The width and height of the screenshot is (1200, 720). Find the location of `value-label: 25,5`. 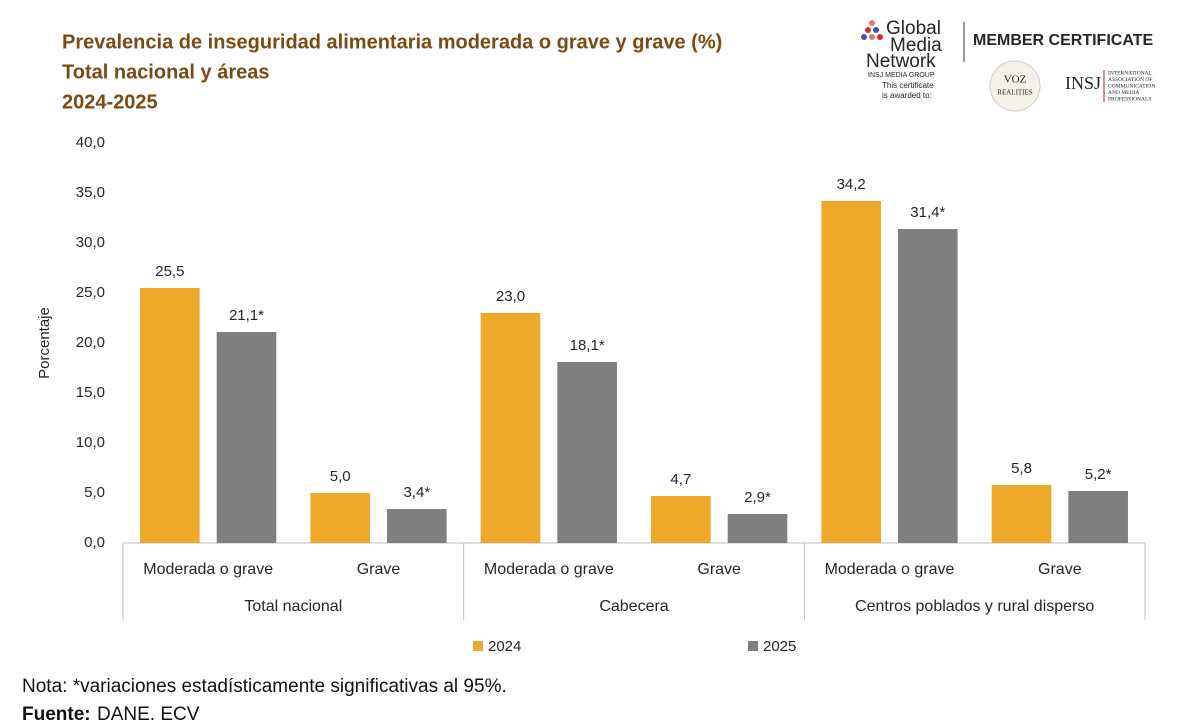

value-label: 25,5 is located at coordinates (169, 271).